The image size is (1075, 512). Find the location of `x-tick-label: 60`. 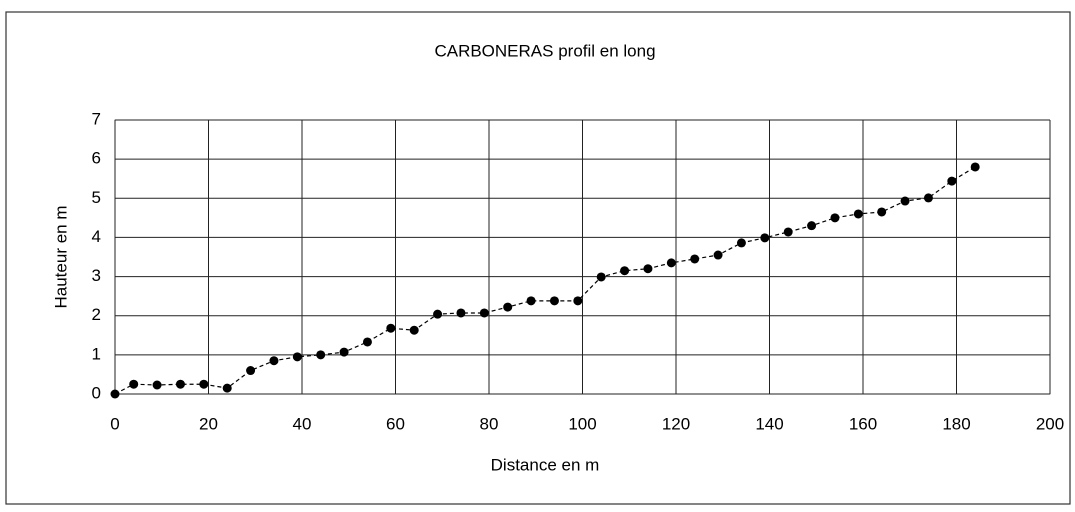

x-tick-label: 60 is located at coordinates (395, 423).